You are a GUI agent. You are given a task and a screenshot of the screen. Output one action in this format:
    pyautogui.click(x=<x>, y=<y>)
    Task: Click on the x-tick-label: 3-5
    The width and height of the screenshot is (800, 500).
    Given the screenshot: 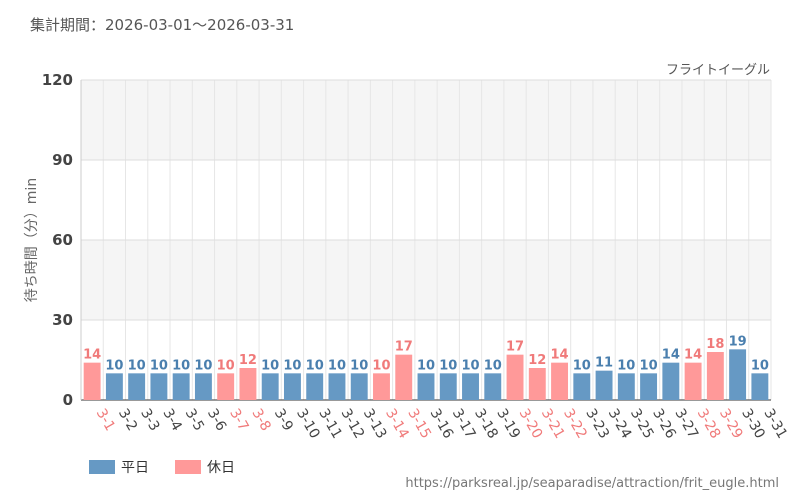 What is the action you would take?
    pyautogui.click(x=194, y=420)
    